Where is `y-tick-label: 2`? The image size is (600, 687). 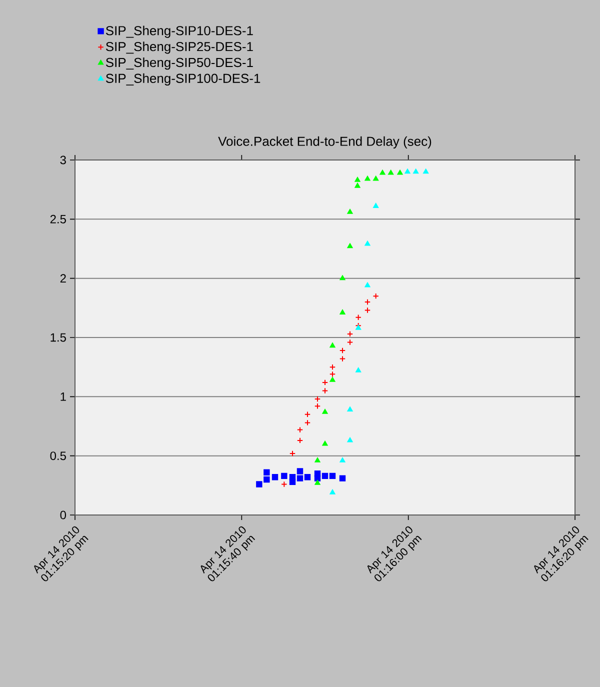
y-tick-label: 2 is located at coordinates (63, 278).